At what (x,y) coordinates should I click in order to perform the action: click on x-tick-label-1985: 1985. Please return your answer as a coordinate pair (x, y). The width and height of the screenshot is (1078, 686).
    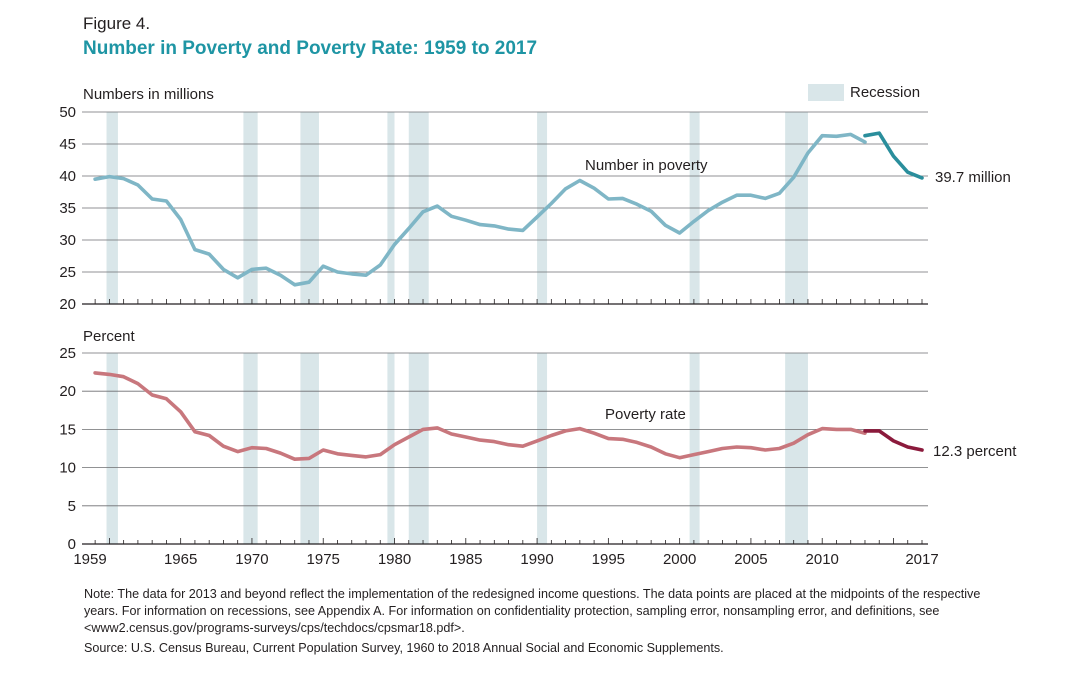
    Looking at the image, I should click on (465, 559).